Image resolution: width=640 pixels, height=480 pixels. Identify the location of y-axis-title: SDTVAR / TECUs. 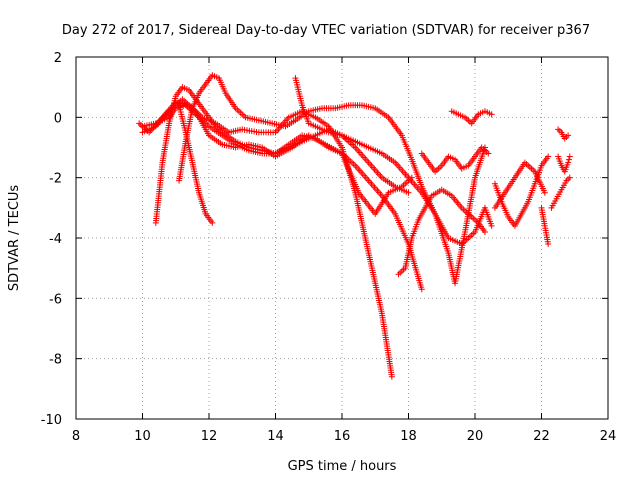
(14, 238).